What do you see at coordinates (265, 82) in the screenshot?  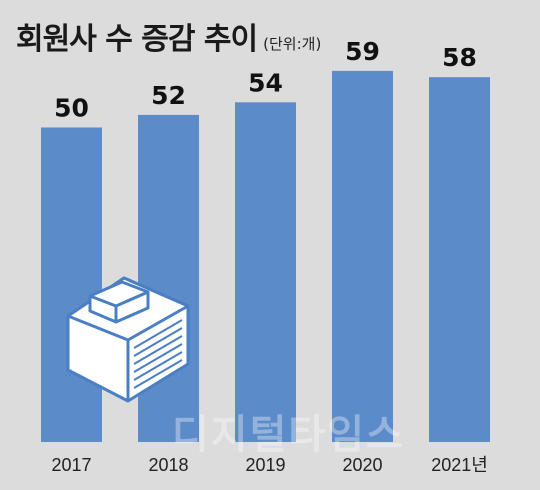 I see `value-label-2019: 54` at bounding box center [265, 82].